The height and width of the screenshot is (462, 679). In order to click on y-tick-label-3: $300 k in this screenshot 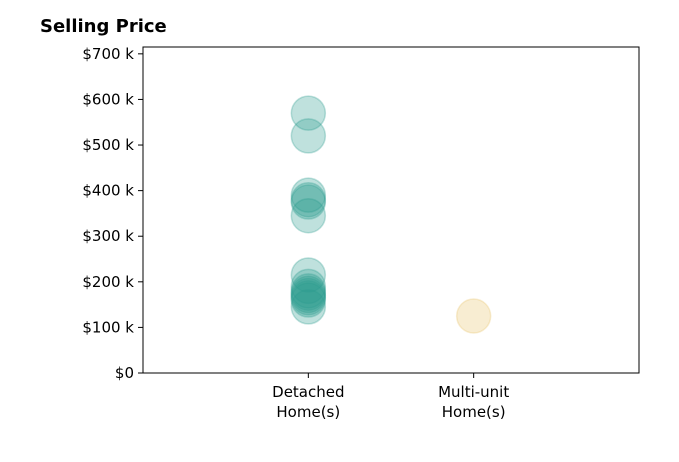, I will do `click(108, 236)`.